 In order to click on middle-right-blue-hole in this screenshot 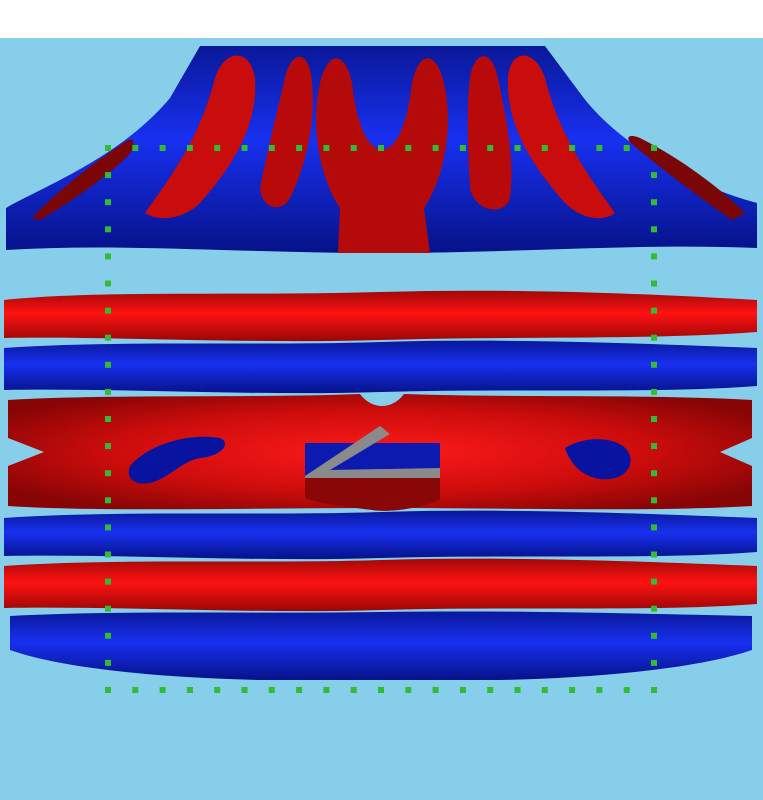, I will do `click(598, 459)`.